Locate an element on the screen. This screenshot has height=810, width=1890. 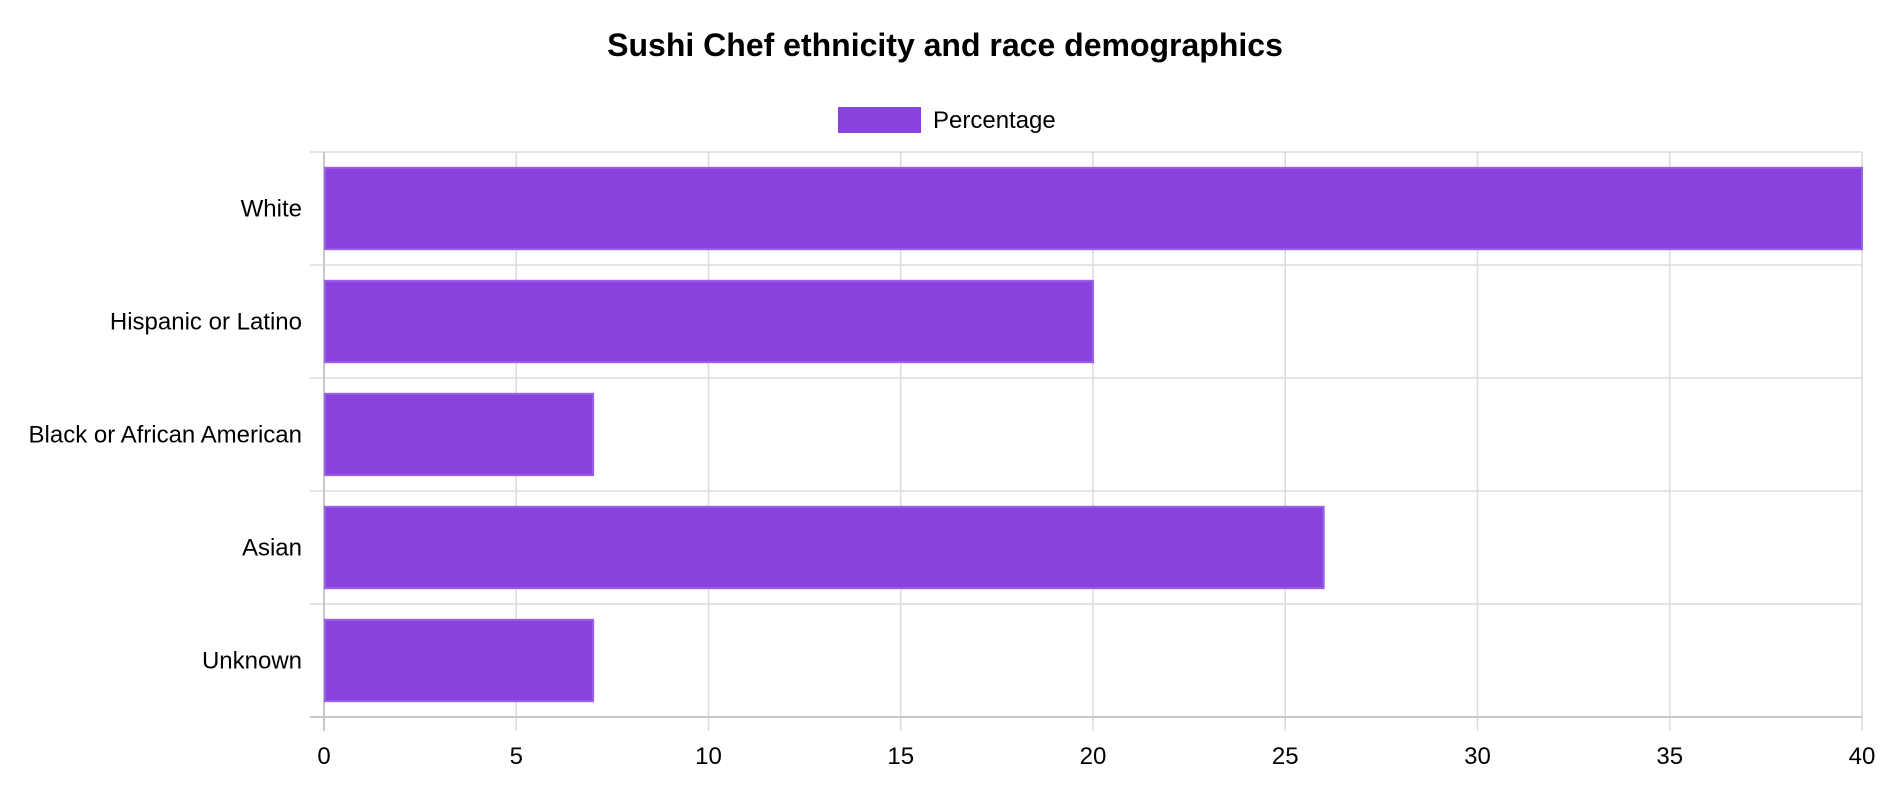
bar-unknown is located at coordinates (459, 660).